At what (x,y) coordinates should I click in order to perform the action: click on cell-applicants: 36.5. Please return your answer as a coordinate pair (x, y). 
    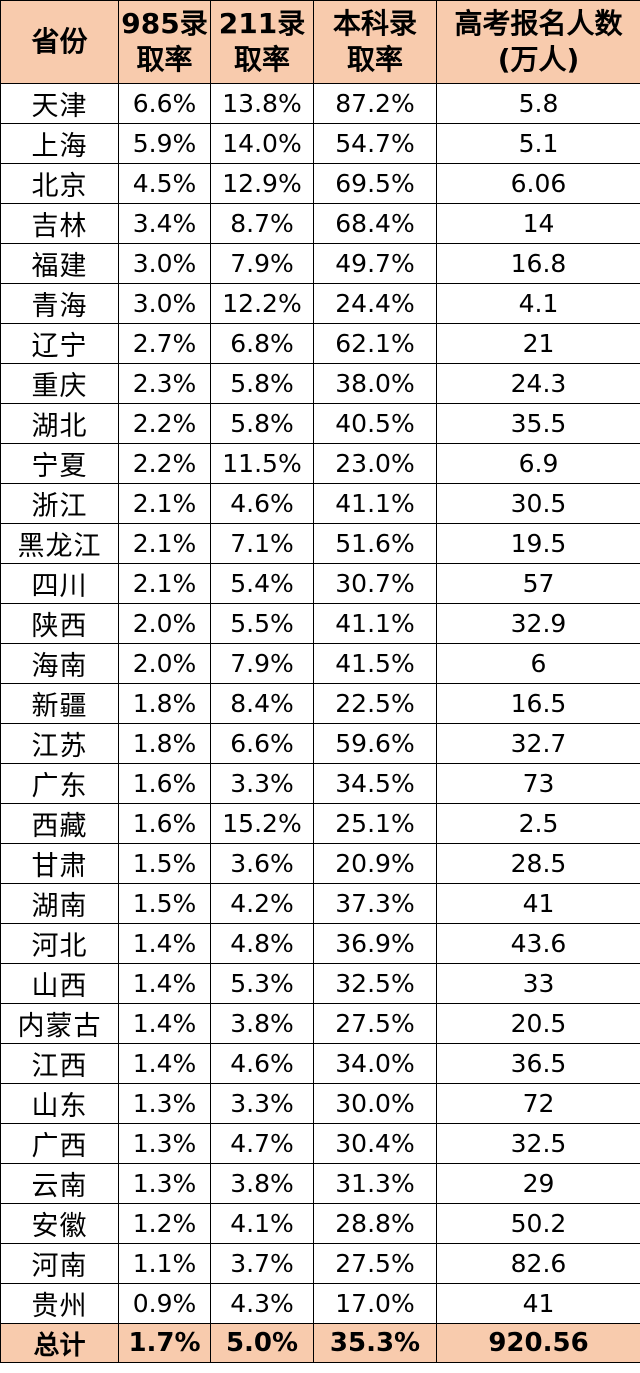
    Looking at the image, I should click on (538, 1063).